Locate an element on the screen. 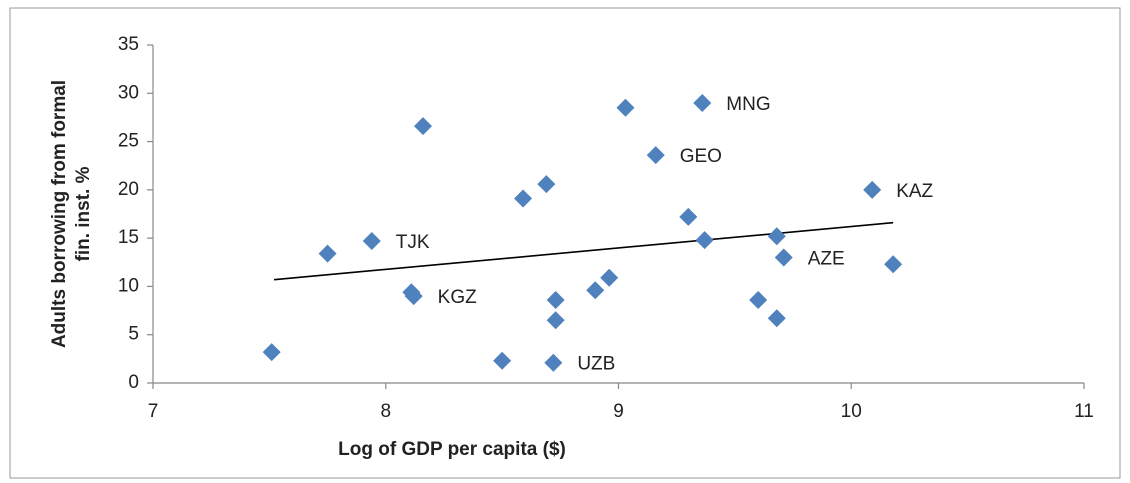 The image size is (1130, 483). y-axis-label: Adults borrowing from formal is located at coordinates (59, 214).